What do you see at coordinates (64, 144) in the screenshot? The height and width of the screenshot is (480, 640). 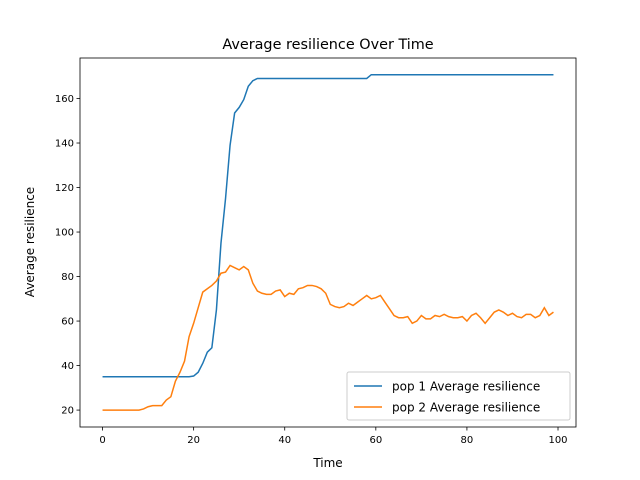 I see `y-tick-label: 140` at bounding box center [64, 144].